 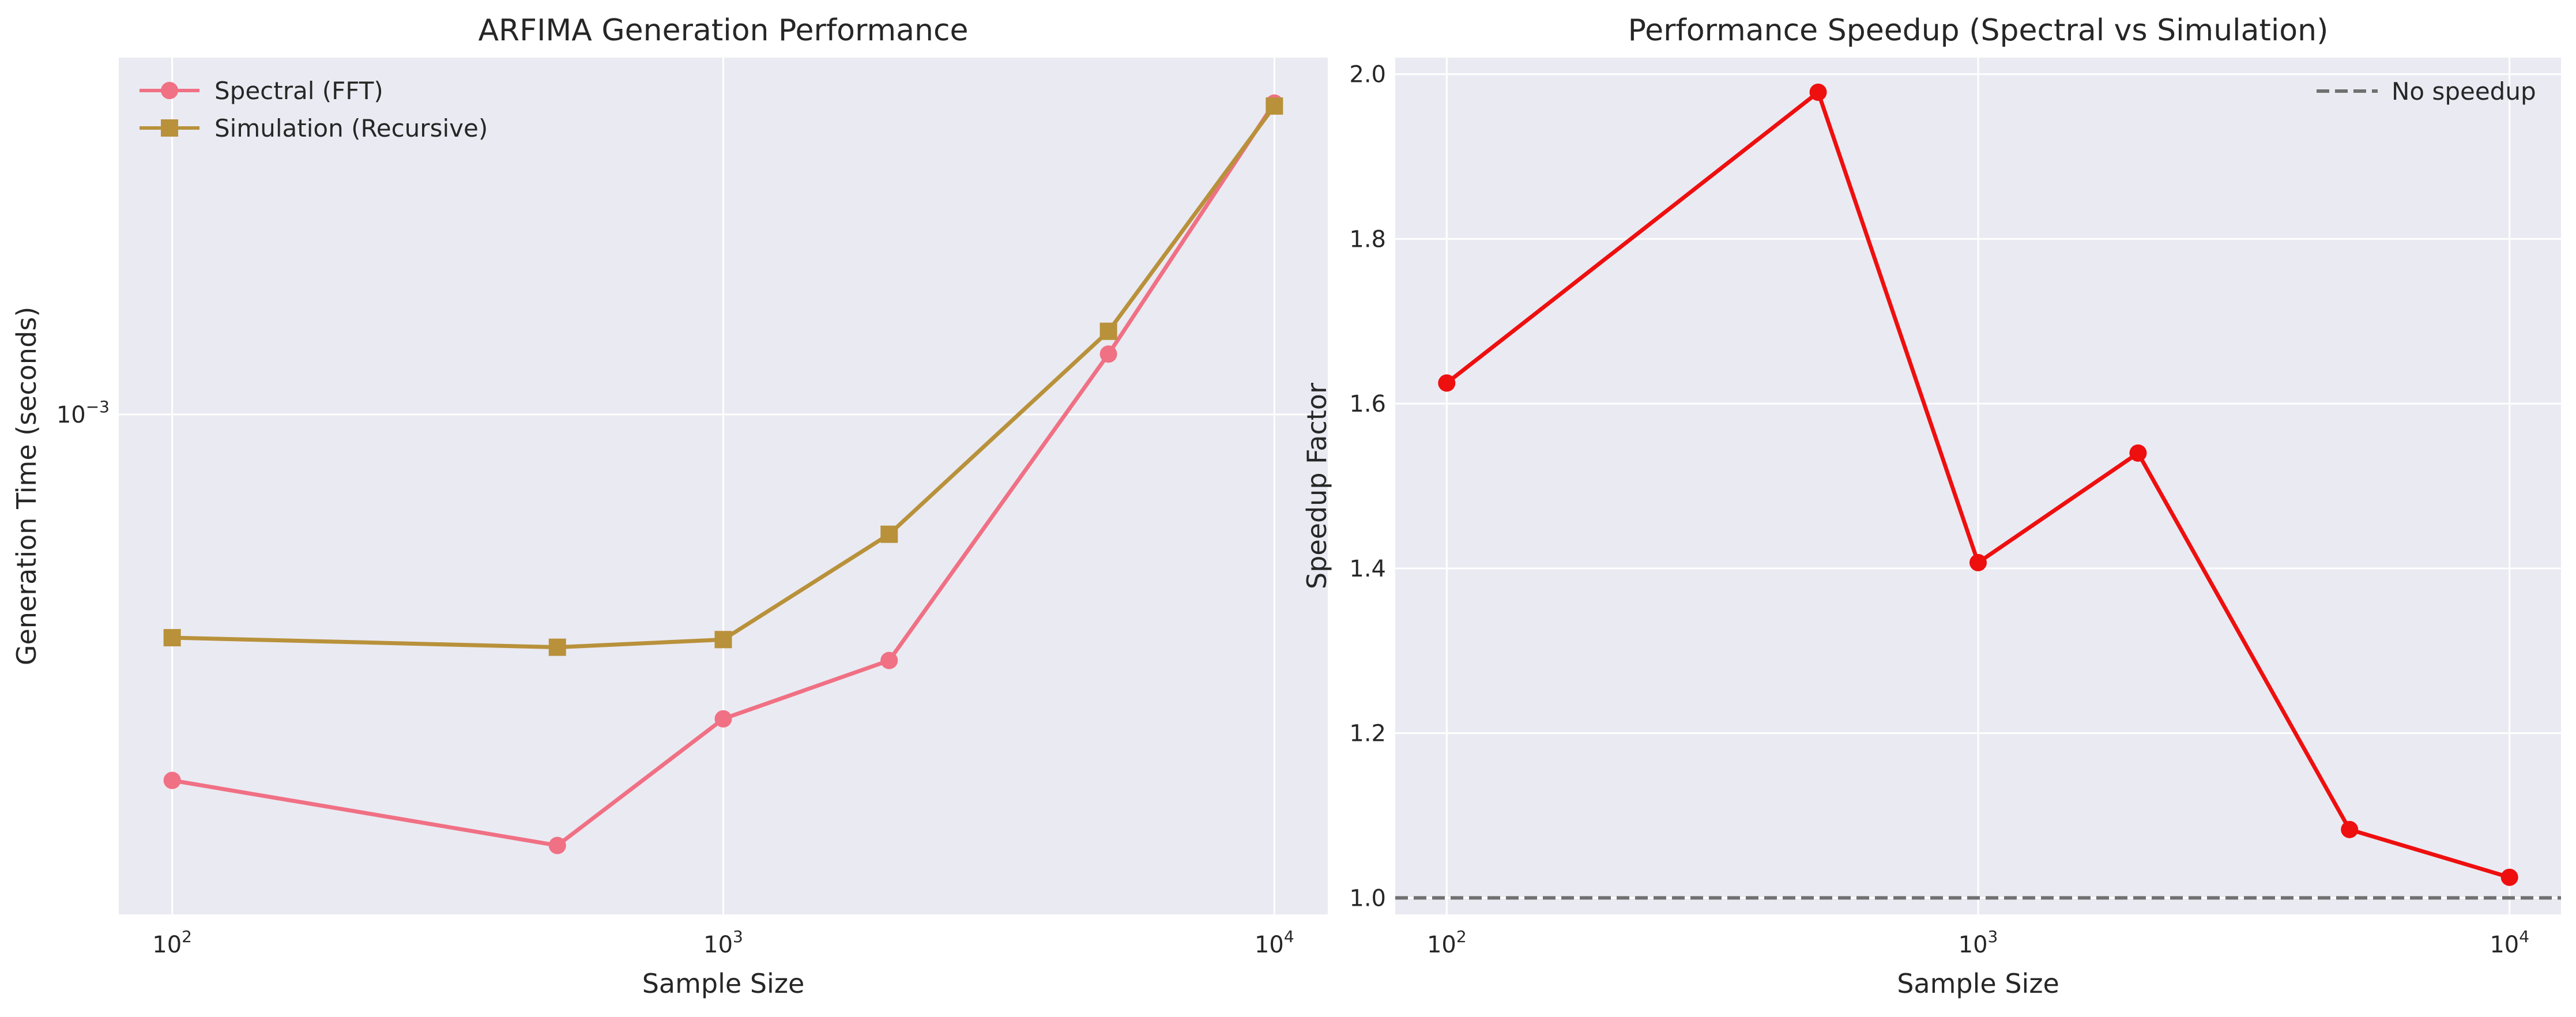 What do you see at coordinates (1367, 239) in the screenshot?
I see `y-tick-label: 1.8` at bounding box center [1367, 239].